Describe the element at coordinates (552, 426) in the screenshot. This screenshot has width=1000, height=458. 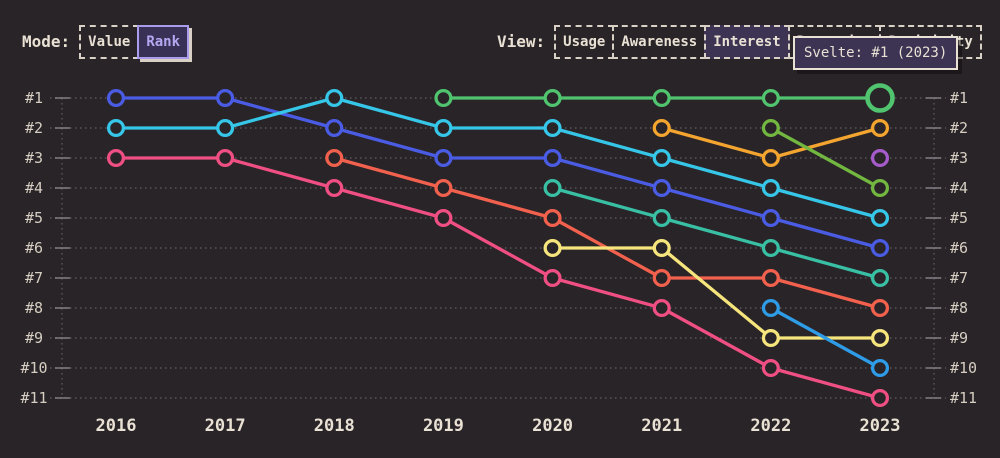
I see `x-axis-label: 2020` at that location.